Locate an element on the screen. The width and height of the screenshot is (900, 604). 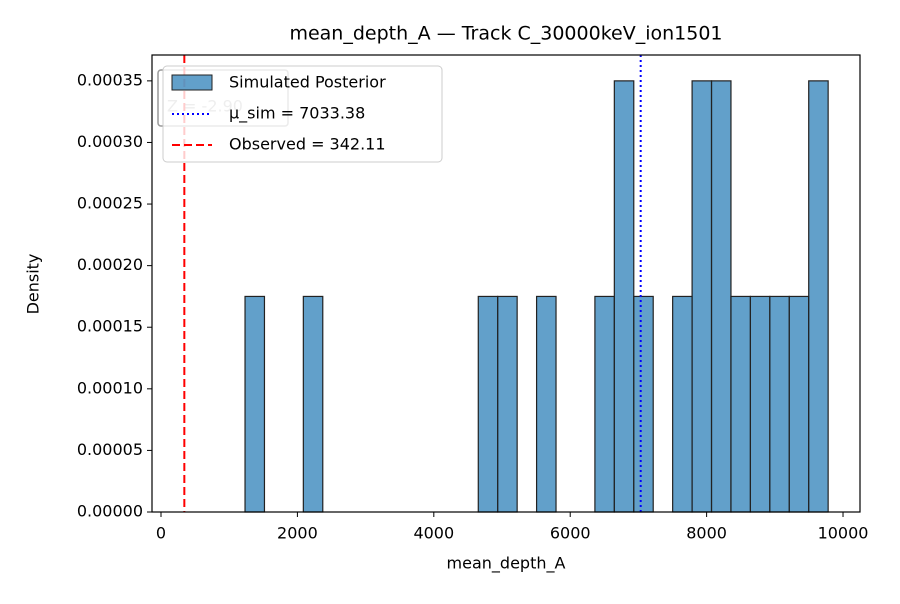
chart-title: mean_depth_A — Track C_30000keV_ion1501 is located at coordinates (505, 34).